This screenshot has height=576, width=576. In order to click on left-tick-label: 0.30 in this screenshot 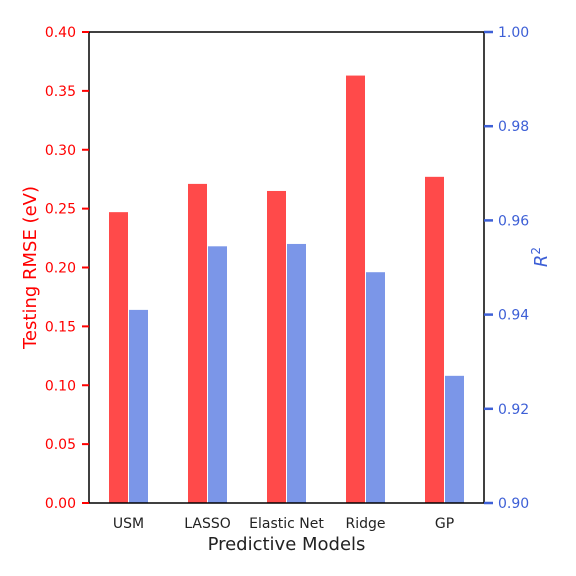, I will do `click(60, 151)`.